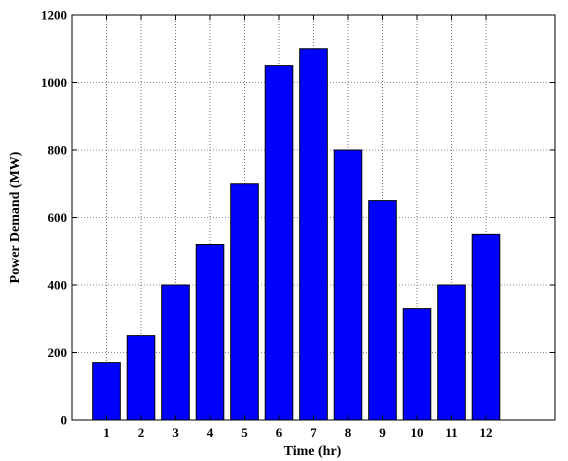 The image size is (568, 461). What do you see at coordinates (15, 217) in the screenshot?
I see `y-axis-label: Power Demand (MW)` at bounding box center [15, 217].